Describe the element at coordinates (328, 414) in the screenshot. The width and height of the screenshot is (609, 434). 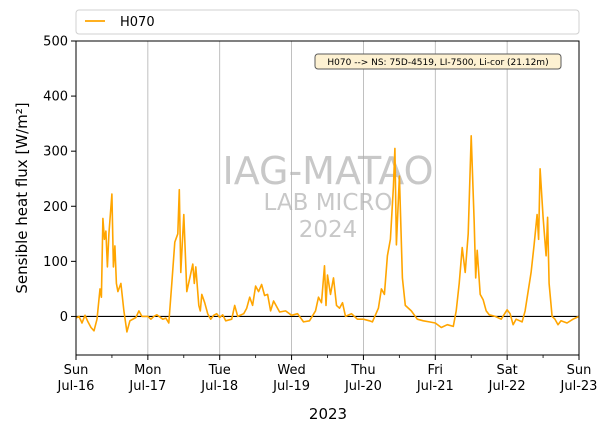
I see `x-axis-title: 2023` at that location.